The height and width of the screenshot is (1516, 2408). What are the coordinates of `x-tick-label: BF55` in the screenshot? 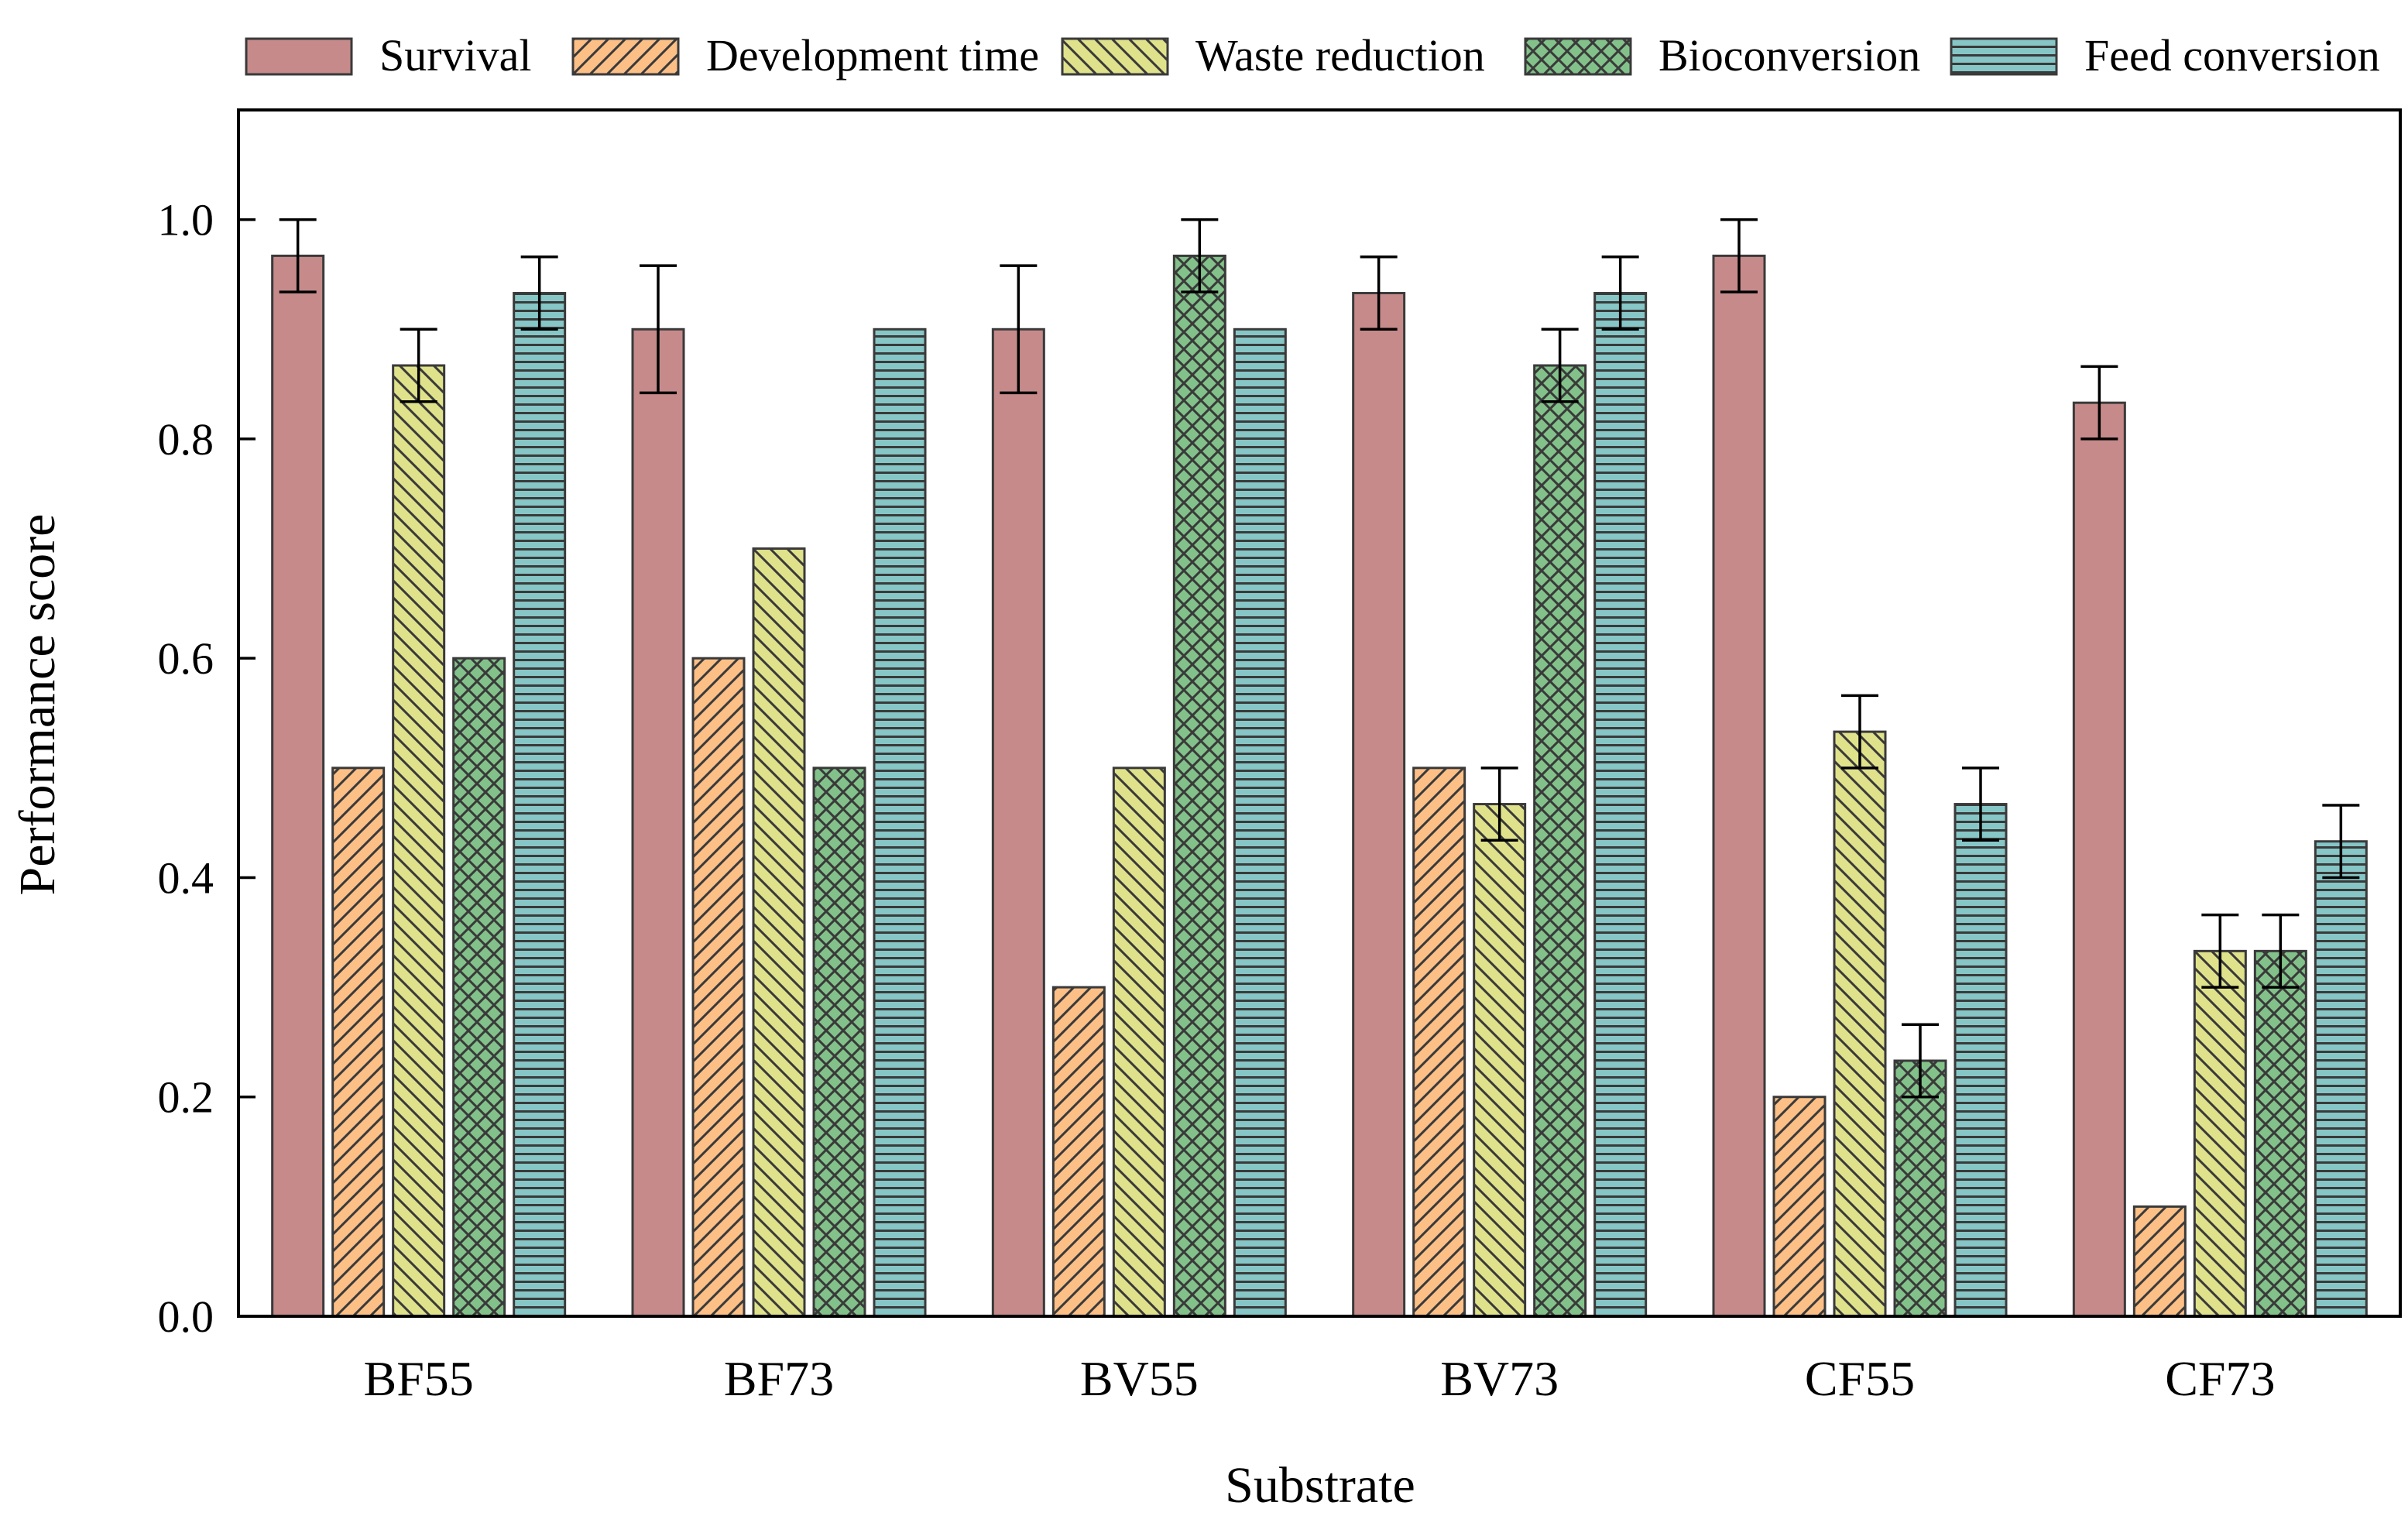 It's located at (419, 1378).